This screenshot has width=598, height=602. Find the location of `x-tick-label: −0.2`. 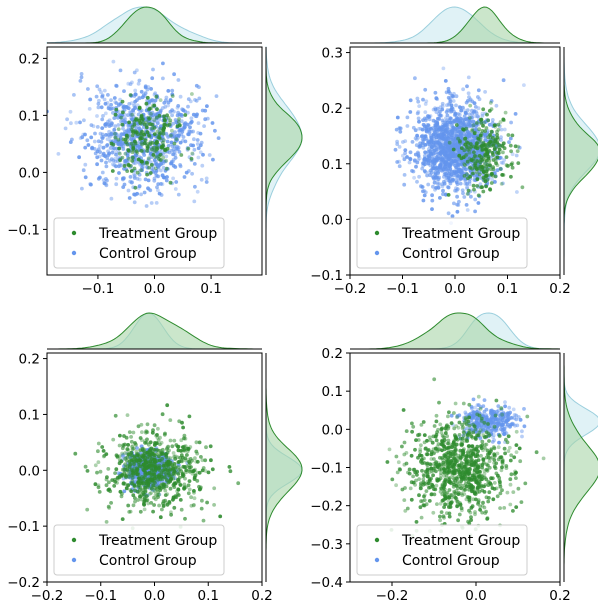

x-tick-label: −0.2 is located at coordinates (350, 289).